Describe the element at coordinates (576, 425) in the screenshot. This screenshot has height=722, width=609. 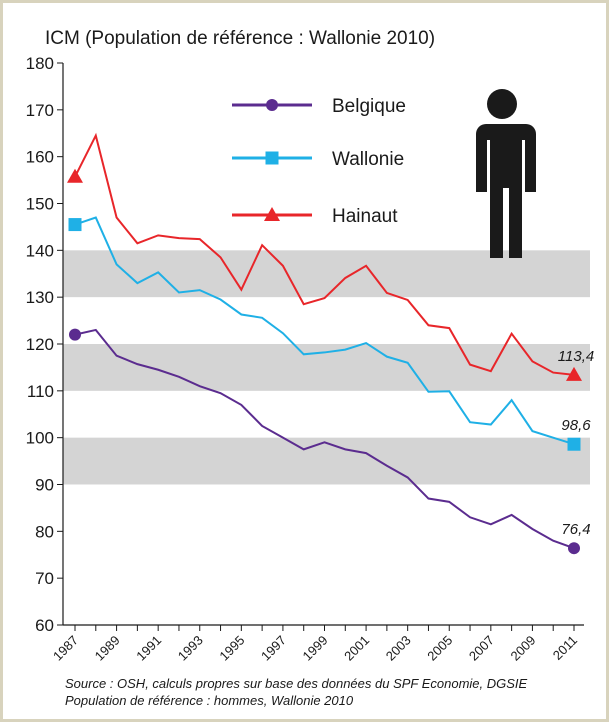
I see `value-label: 98,6` at that location.